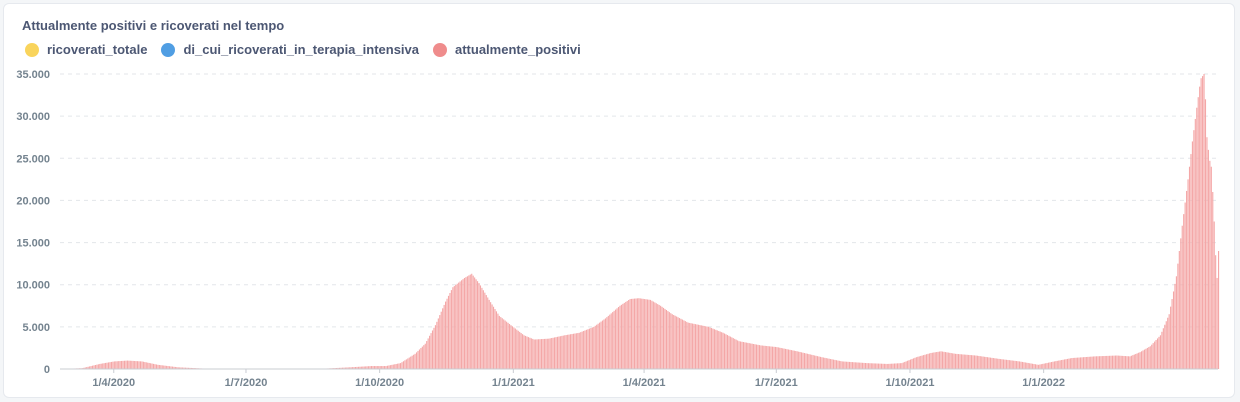  I want to click on legend-item-ricoverati-totale: ricoverati_totale, so click(86, 49).